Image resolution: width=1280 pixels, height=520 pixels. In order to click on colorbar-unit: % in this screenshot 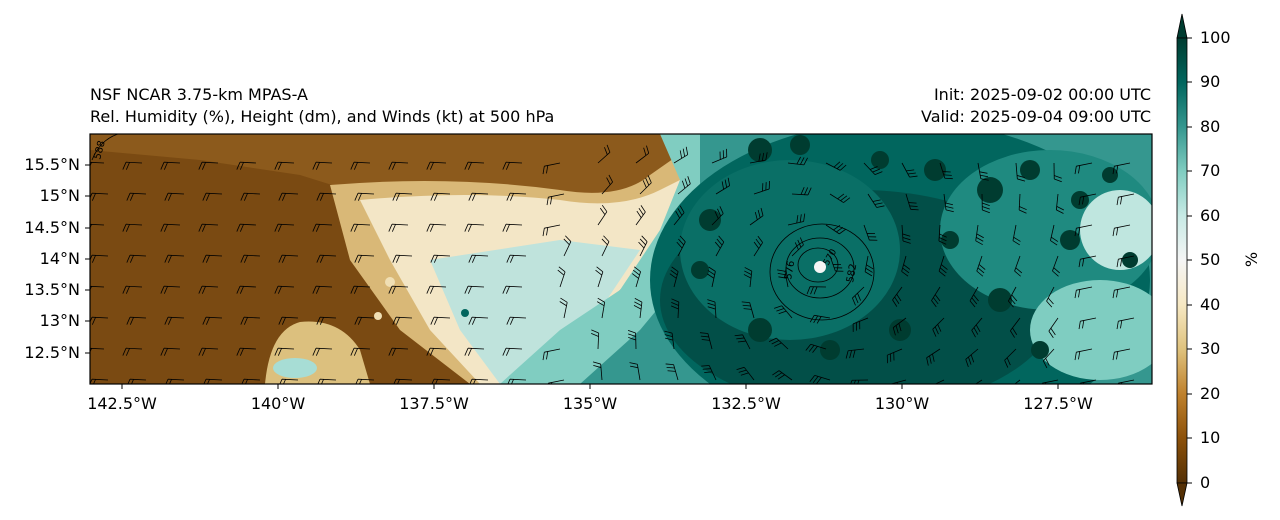, I will do `click(1252, 259)`.